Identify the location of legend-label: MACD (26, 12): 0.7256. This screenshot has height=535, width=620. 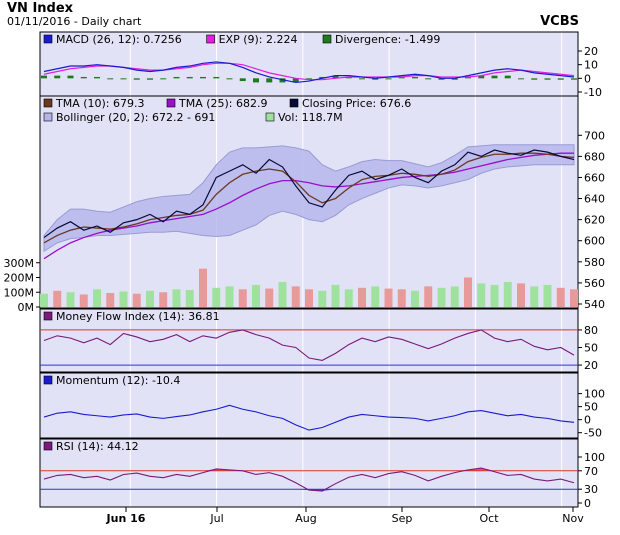
(119, 39).